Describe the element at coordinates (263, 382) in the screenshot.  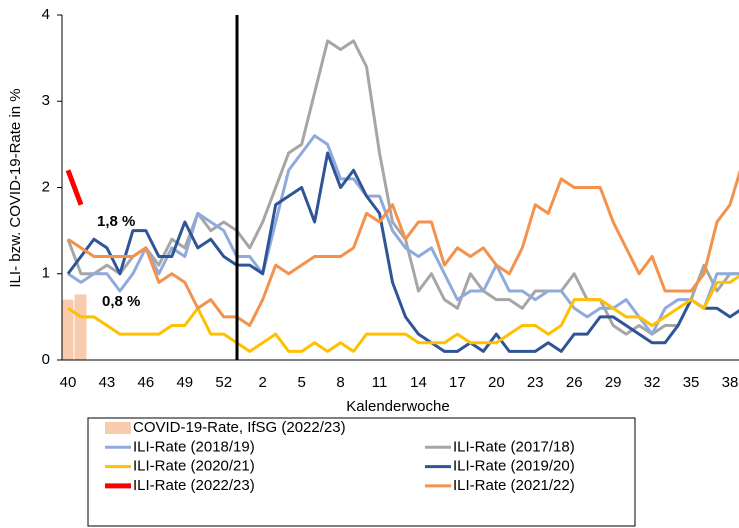
I see `x-tick-label: 2` at that location.